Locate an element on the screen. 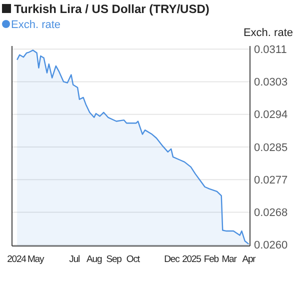 Image resolution: width=295 pixels, height=288 pixels. x-tick-label: Mar is located at coordinates (229, 259).